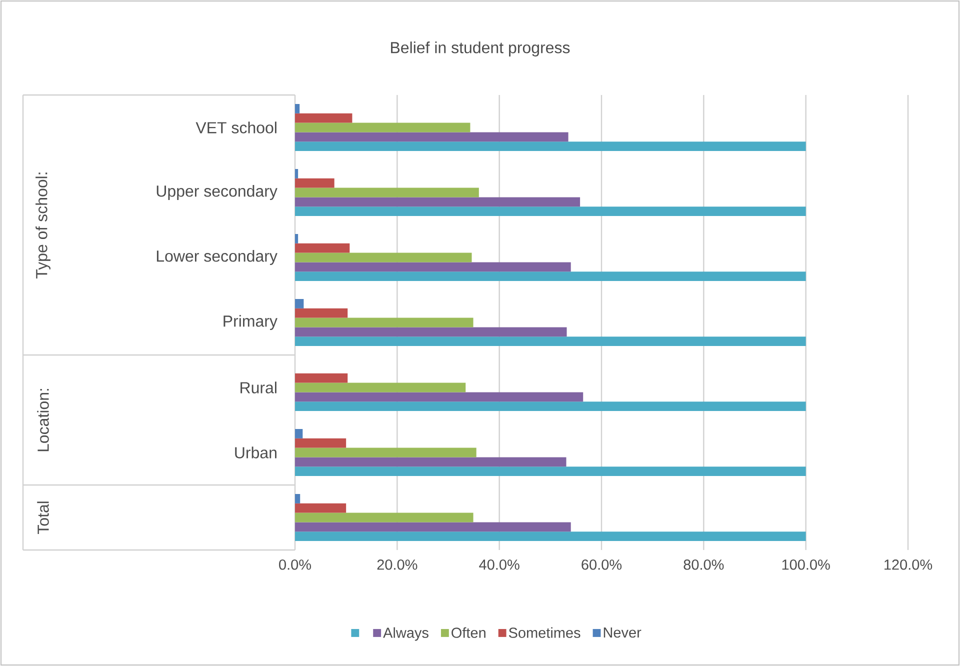 The height and width of the screenshot is (666, 961). Describe the element at coordinates (499, 565) in the screenshot. I see `x-tick-label: 40.0%` at that location.